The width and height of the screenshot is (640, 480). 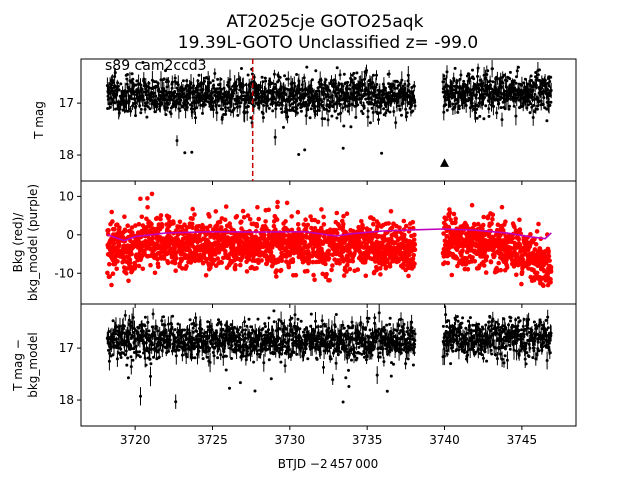 What do you see at coordinates (329, 103) in the screenshot?
I see `error-bars-top` at bounding box center [329, 103].